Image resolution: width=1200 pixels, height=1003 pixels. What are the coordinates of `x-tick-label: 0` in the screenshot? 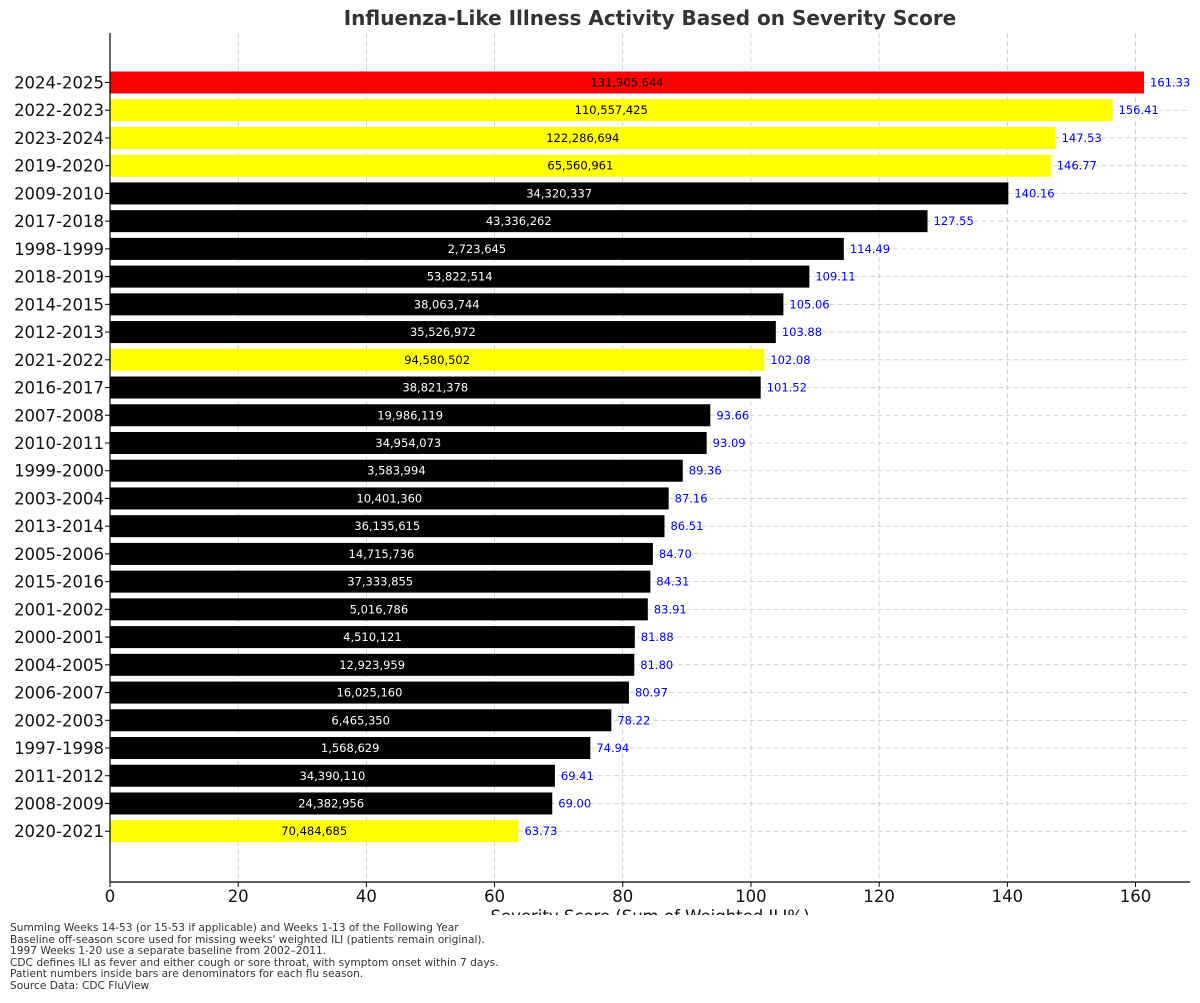 It's located at (110, 896).